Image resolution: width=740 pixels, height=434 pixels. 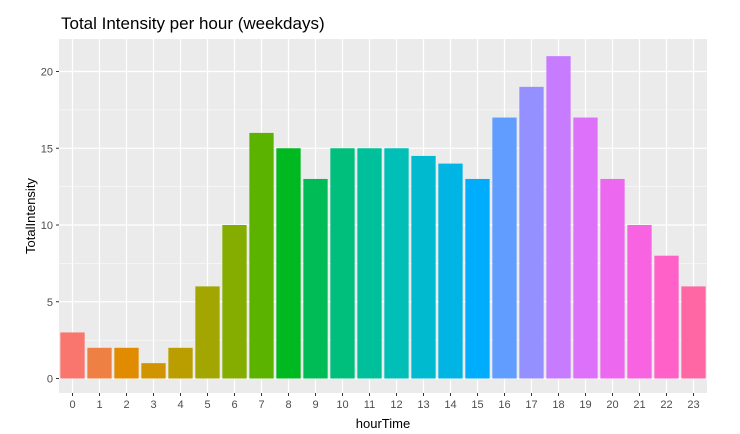 I want to click on x-axis: 0 1 2 3 4 5 6 7 8 9 10 11 12 13 14 15 16 17 18 19 20 21 22 23, so click(x=384, y=402).